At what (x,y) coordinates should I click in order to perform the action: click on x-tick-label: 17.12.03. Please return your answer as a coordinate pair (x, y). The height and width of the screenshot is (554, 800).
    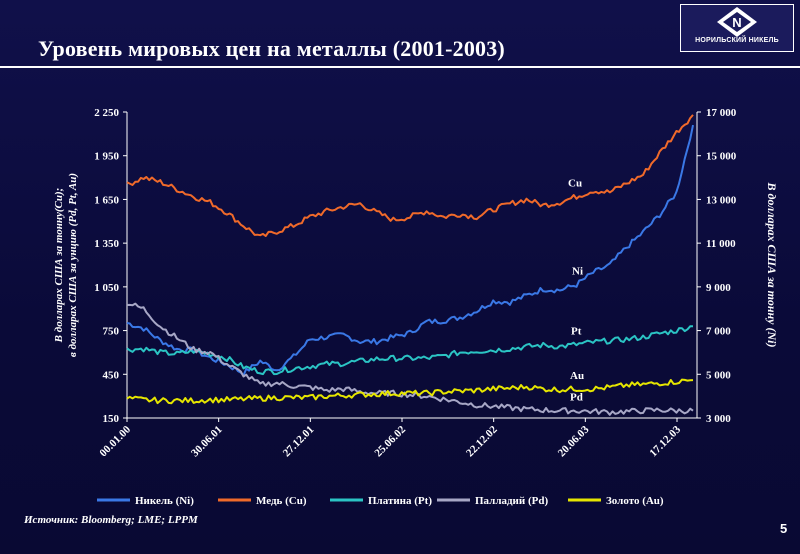
    Looking at the image, I should click on (665, 441).